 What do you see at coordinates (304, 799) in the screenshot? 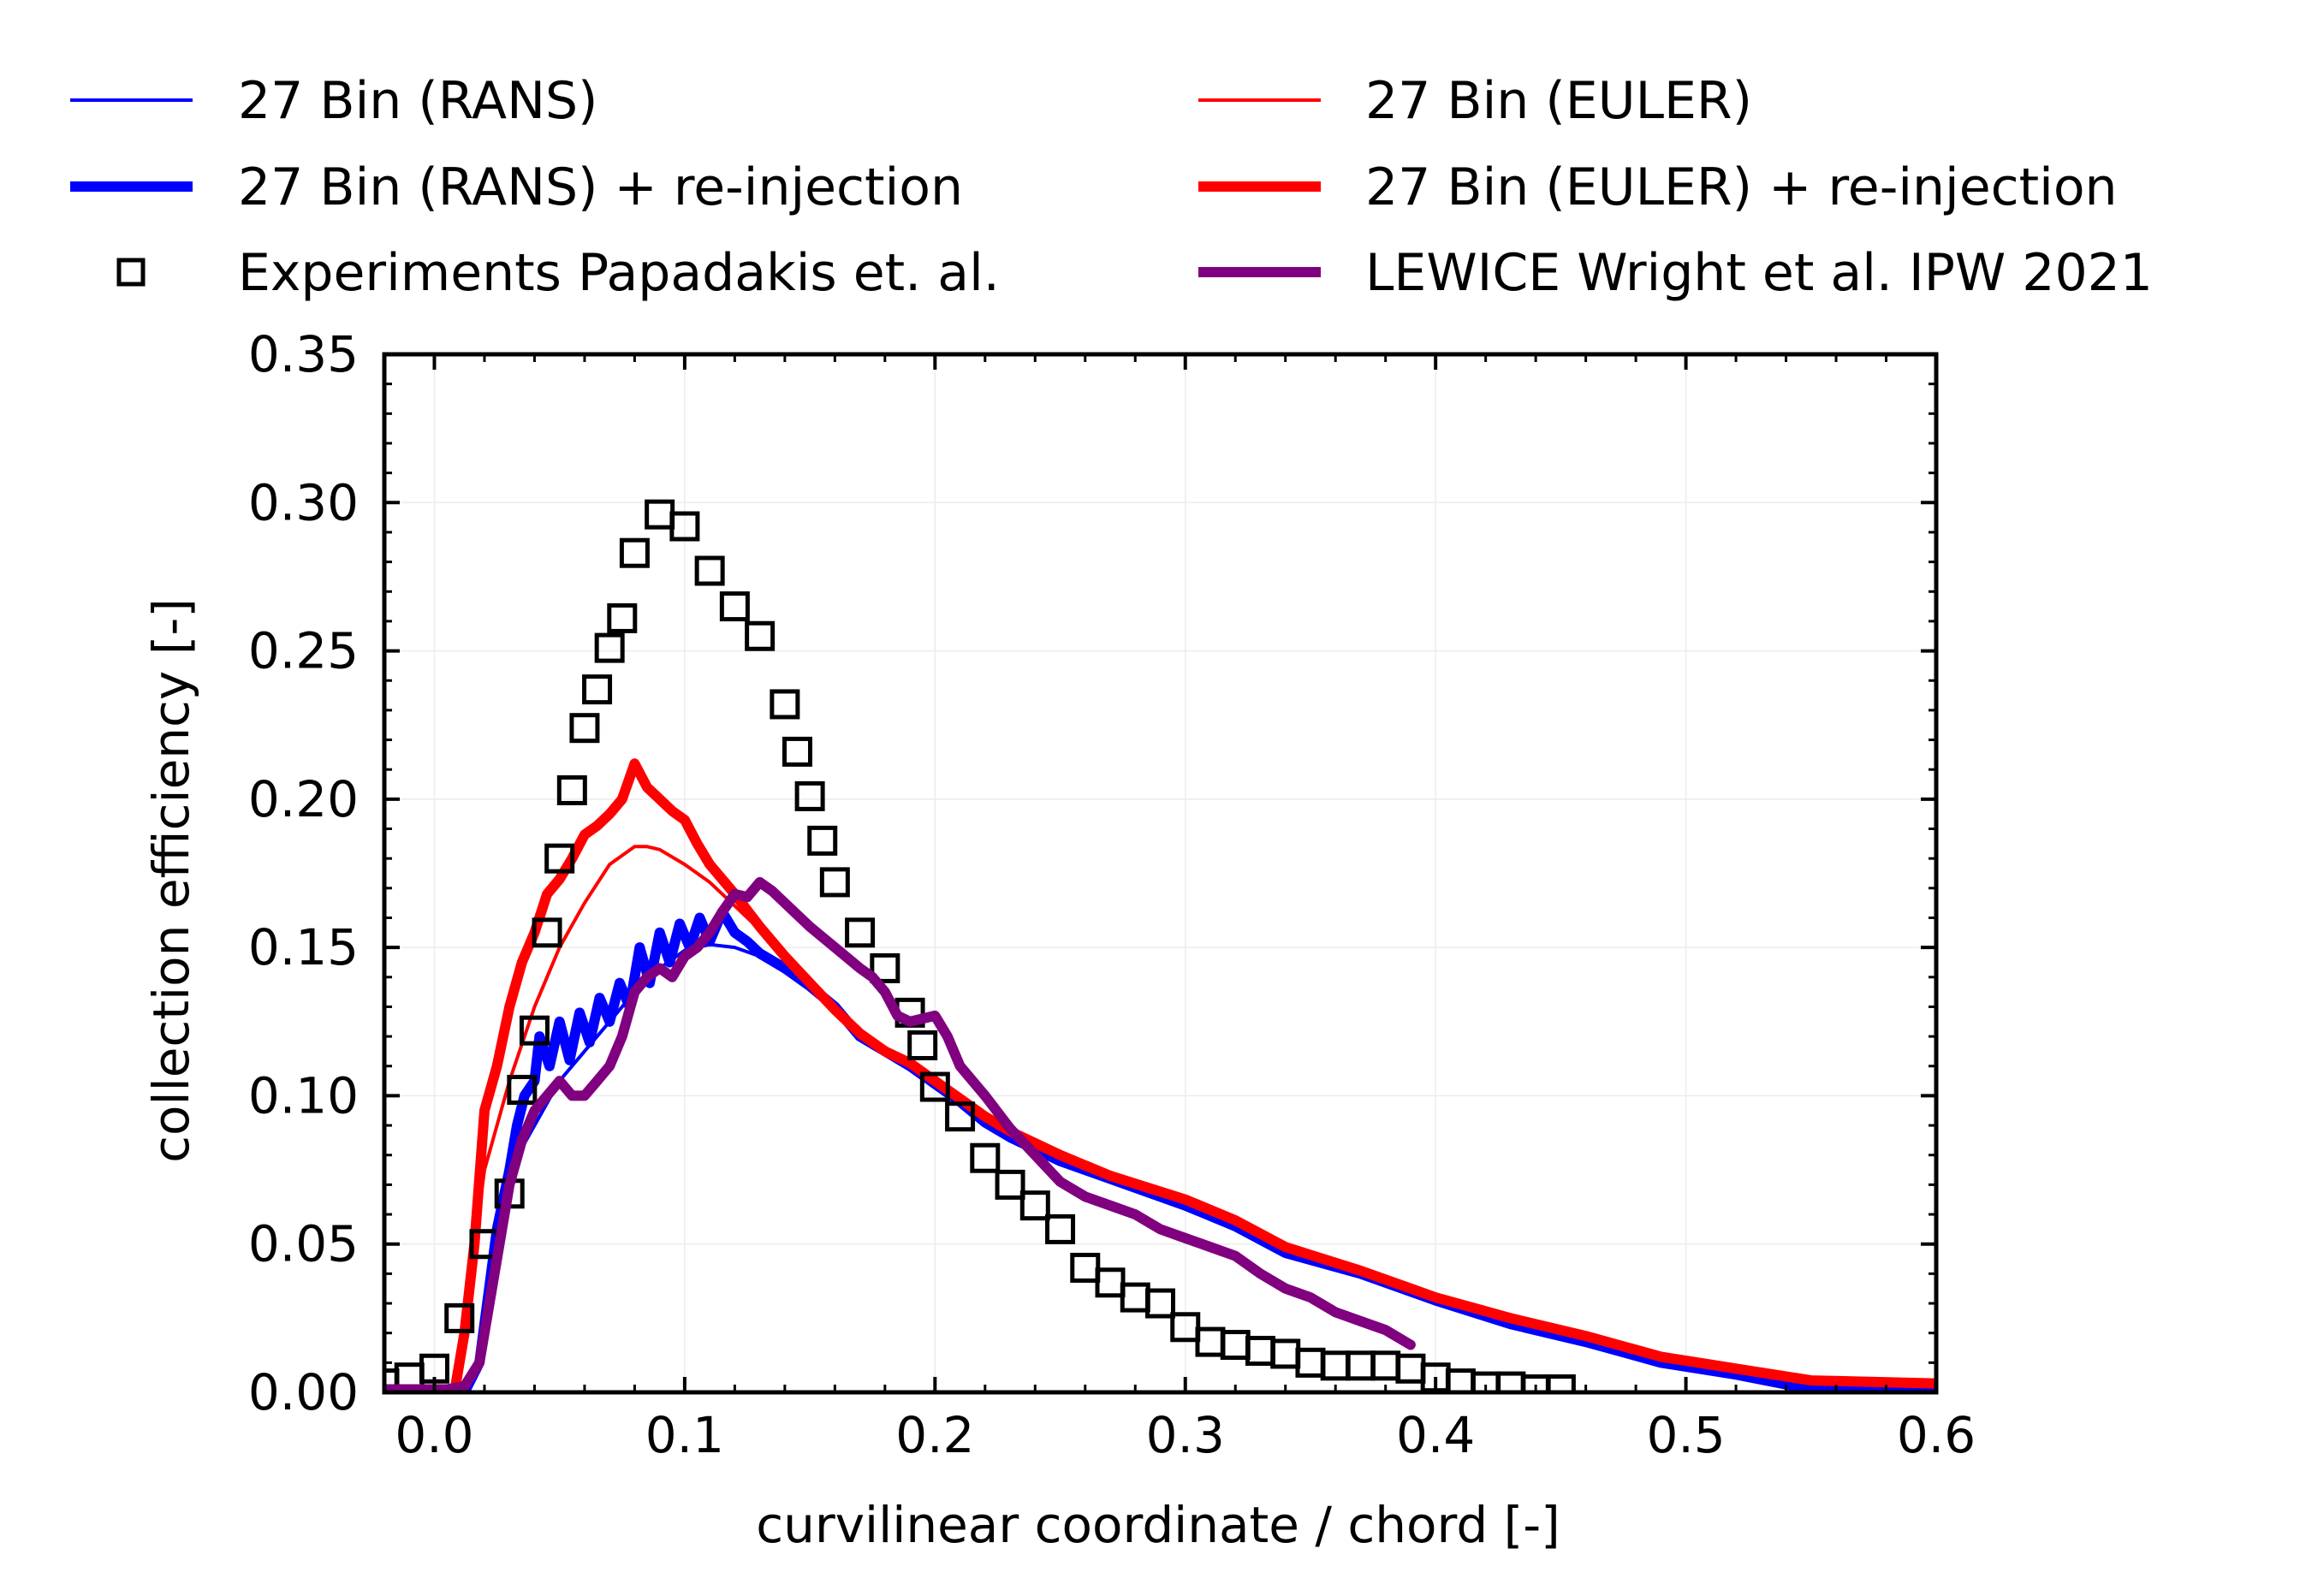
I see `y-tick-label: 0.20` at bounding box center [304, 799].